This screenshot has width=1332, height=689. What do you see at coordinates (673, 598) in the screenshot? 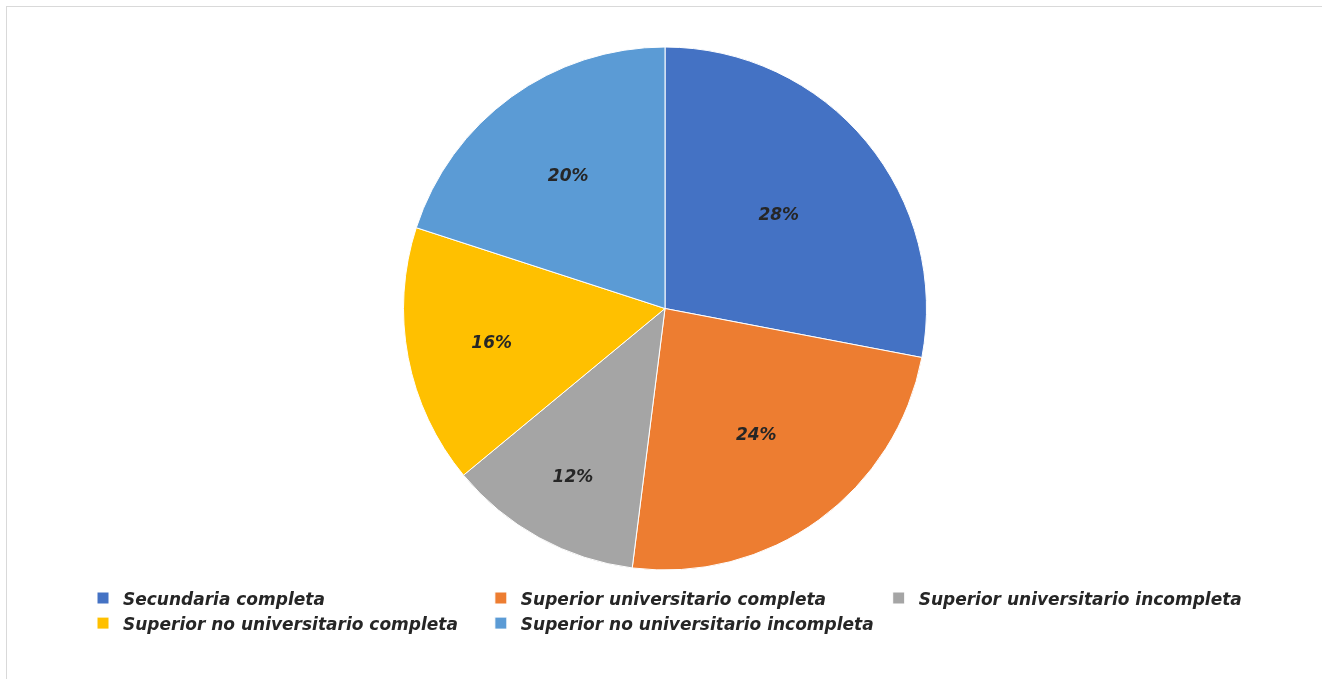
I see `legend-label: Superior universitario completa` at bounding box center [673, 598].